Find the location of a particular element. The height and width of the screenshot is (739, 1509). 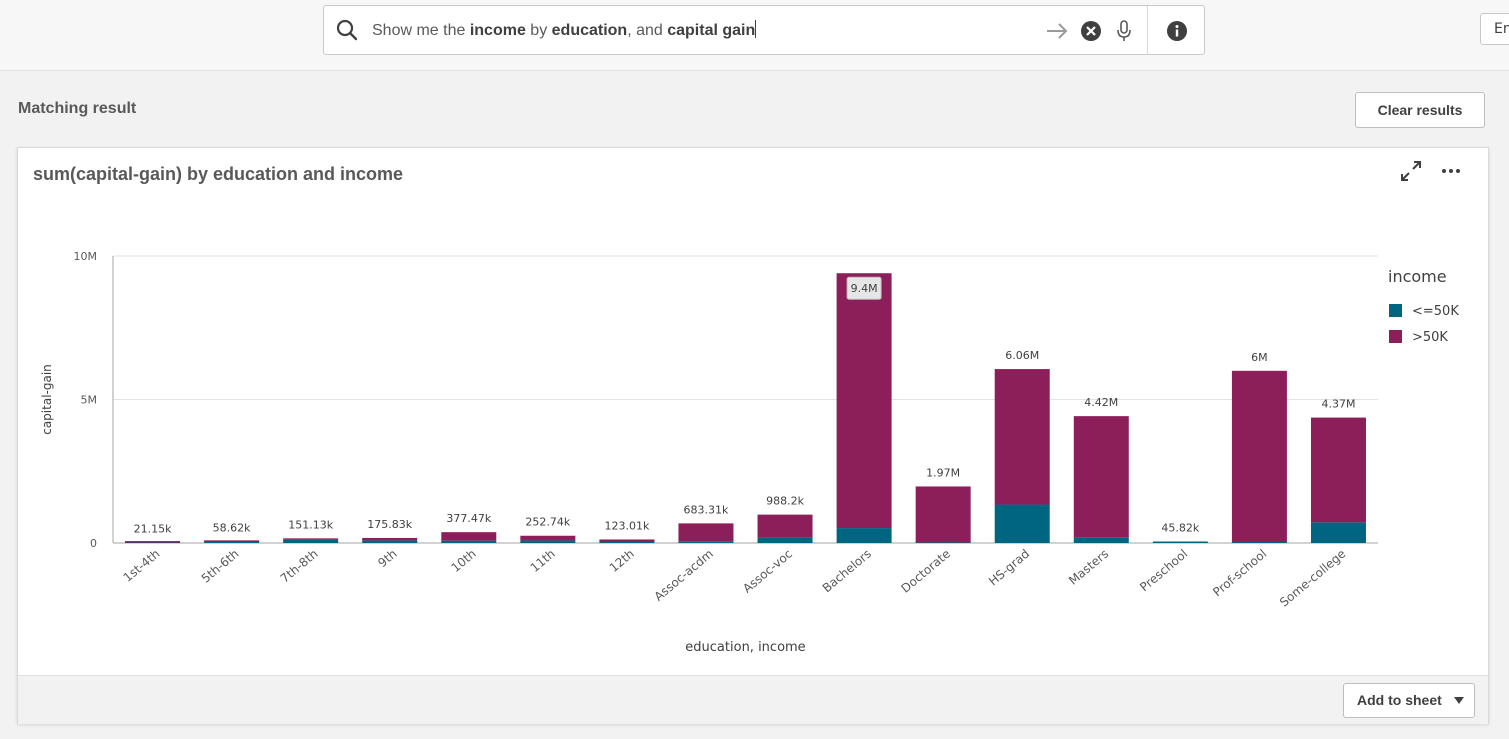

x-tick-label: 12th is located at coordinates (622, 561).